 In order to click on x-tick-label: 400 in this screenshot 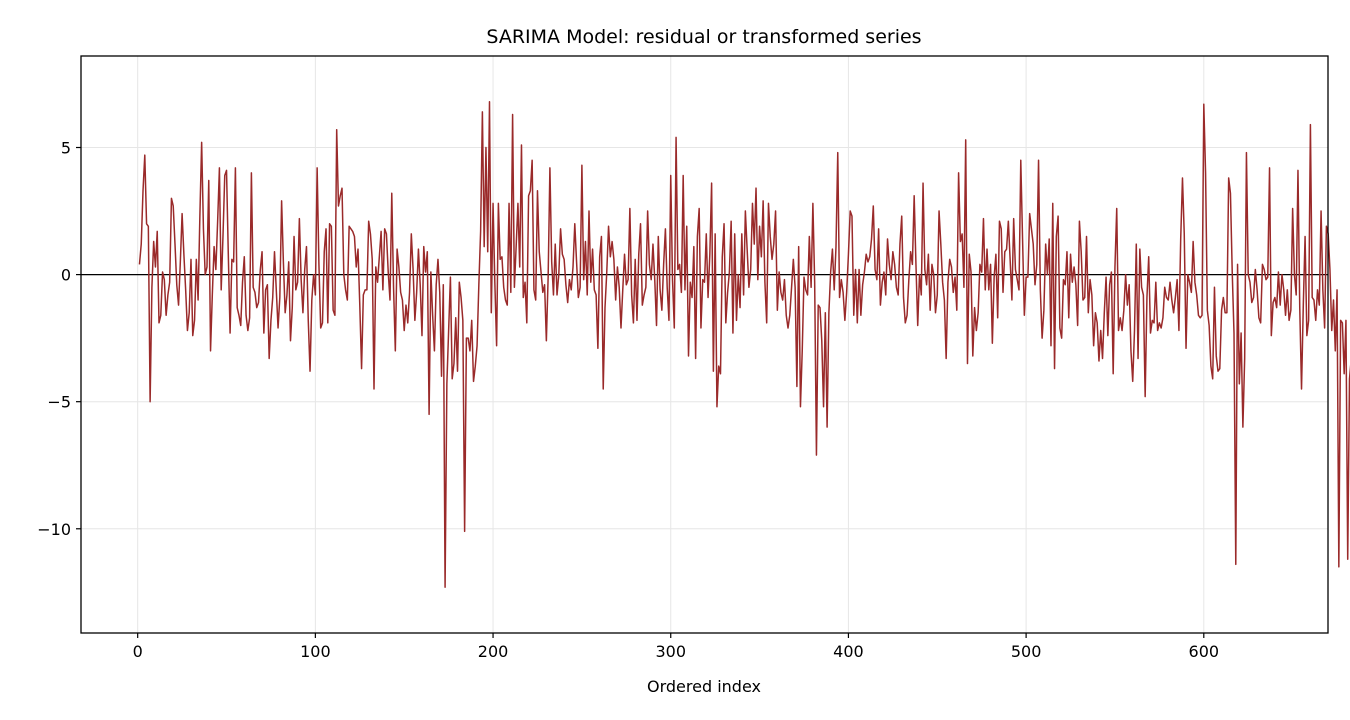, I will do `click(848, 651)`.